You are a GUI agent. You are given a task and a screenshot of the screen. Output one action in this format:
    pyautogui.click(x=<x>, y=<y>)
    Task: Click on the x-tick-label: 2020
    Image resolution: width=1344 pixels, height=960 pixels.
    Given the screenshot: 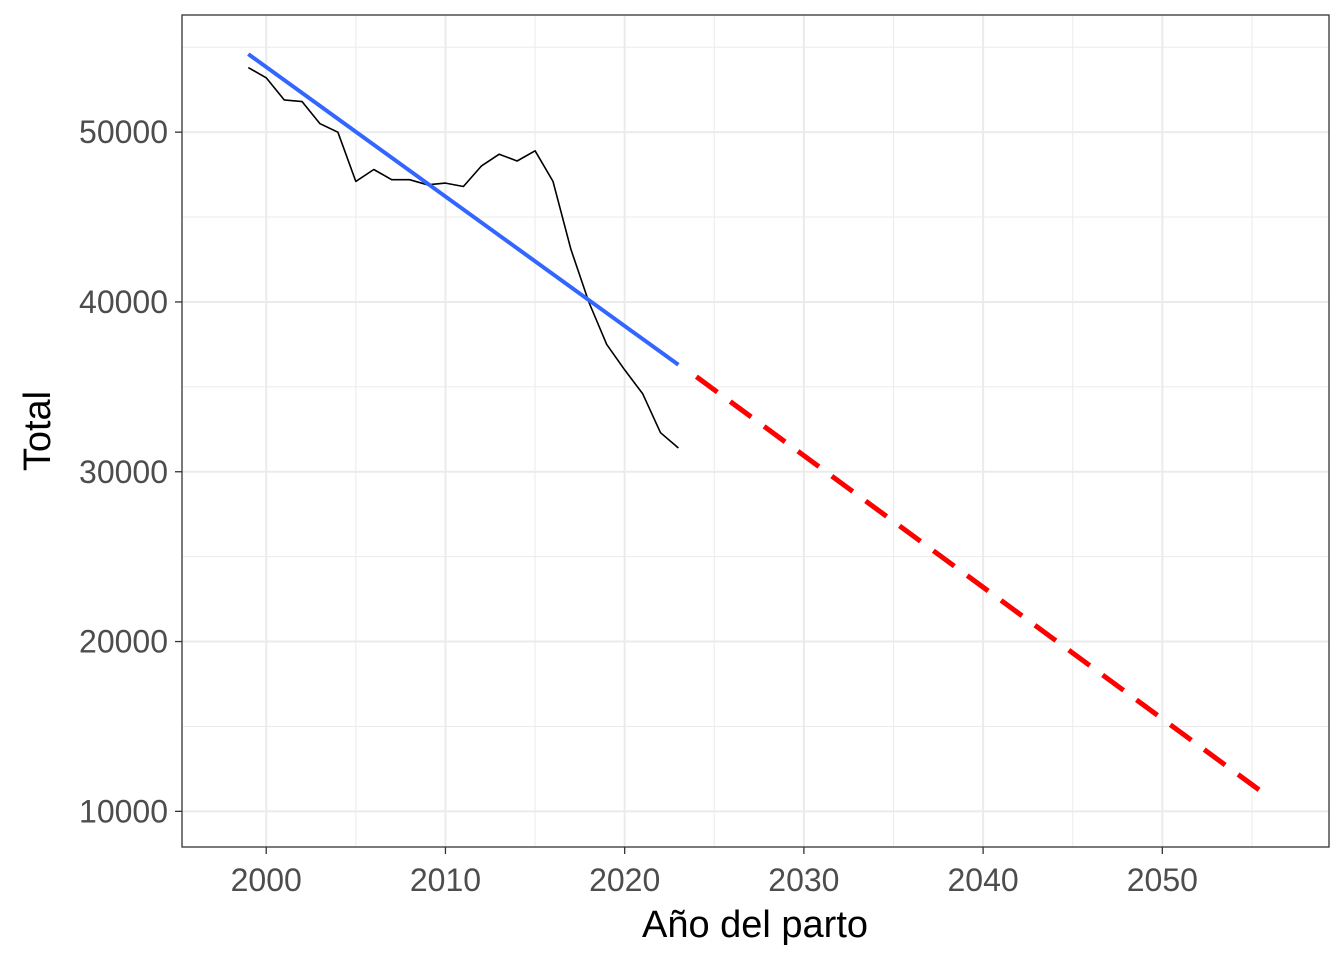 What is the action you would take?
    pyautogui.click(x=624, y=880)
    